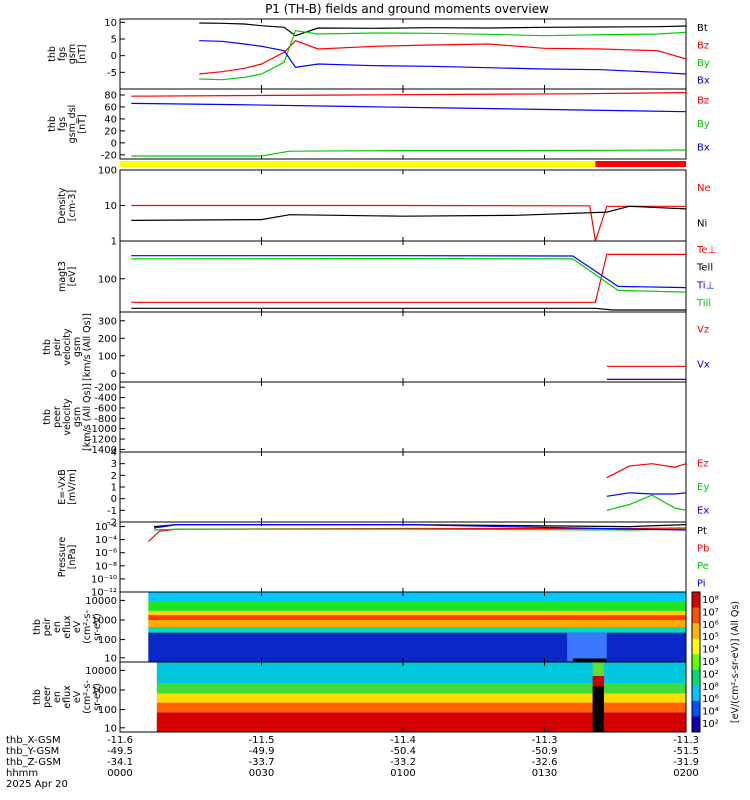 This screenshot has height=800, width=750. I want to click on y-tick-label: -1200, so click(102, 440).